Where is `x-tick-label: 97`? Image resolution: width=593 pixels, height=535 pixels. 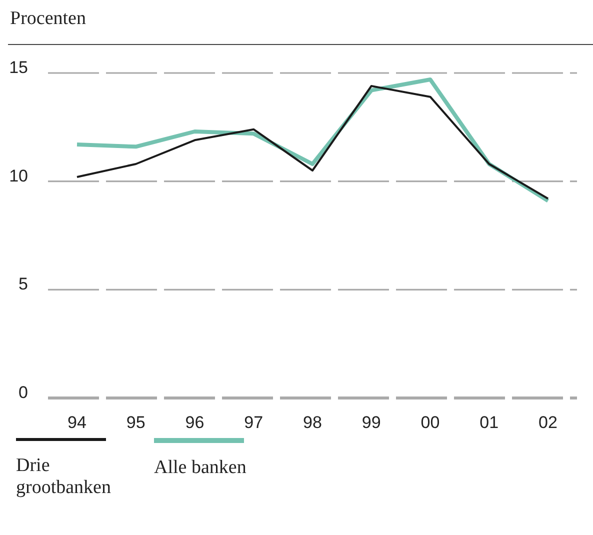
x-tick-label: 97 is located at coordinates (254, 422).